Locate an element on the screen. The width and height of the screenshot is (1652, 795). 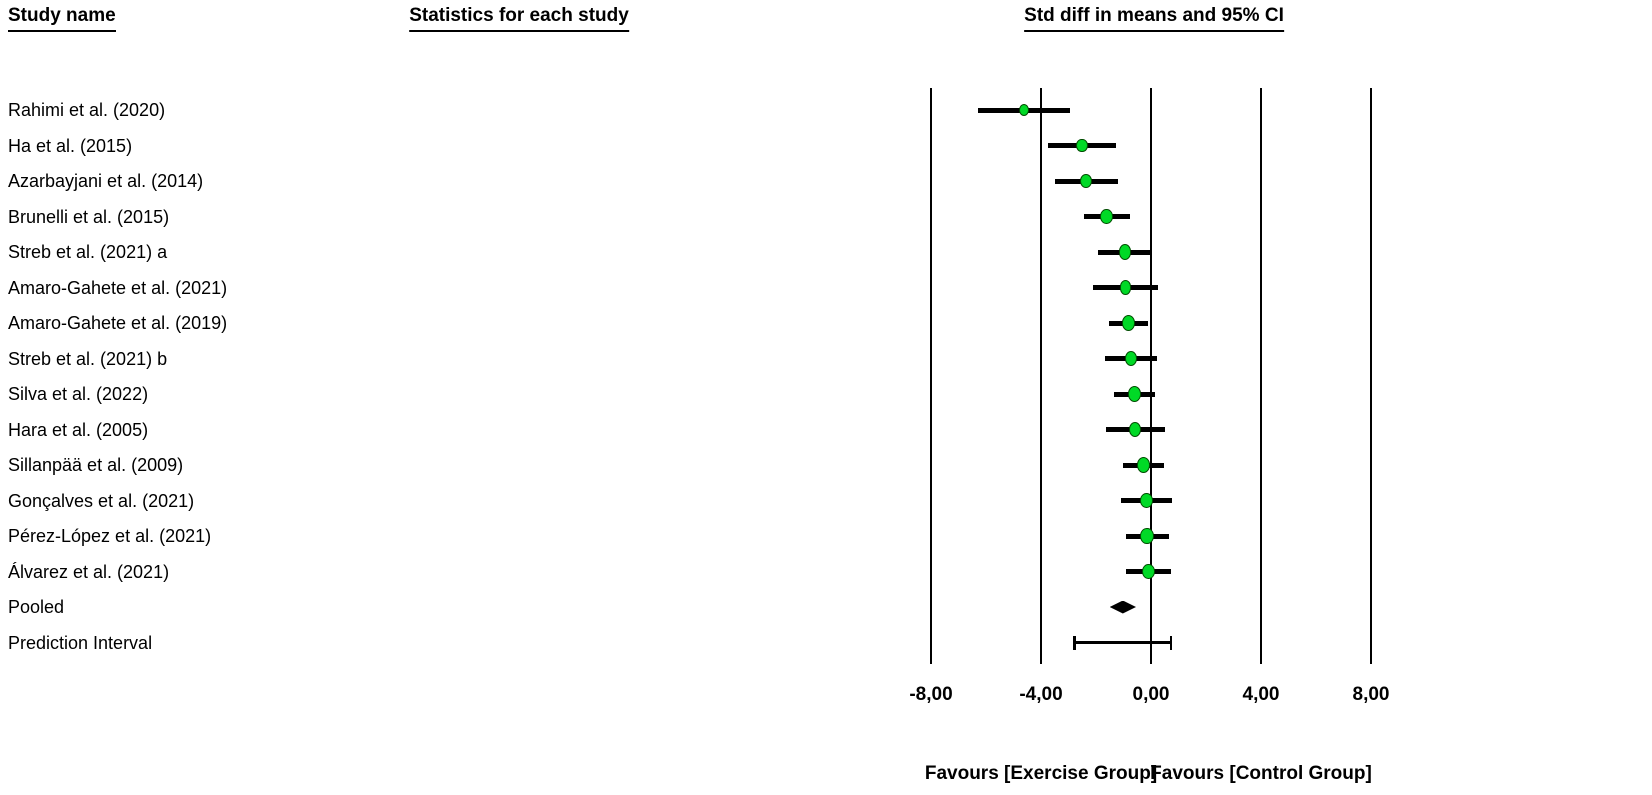
study-name-label: Gonçalves et al. (2021) is located at coordinates (101, 500).